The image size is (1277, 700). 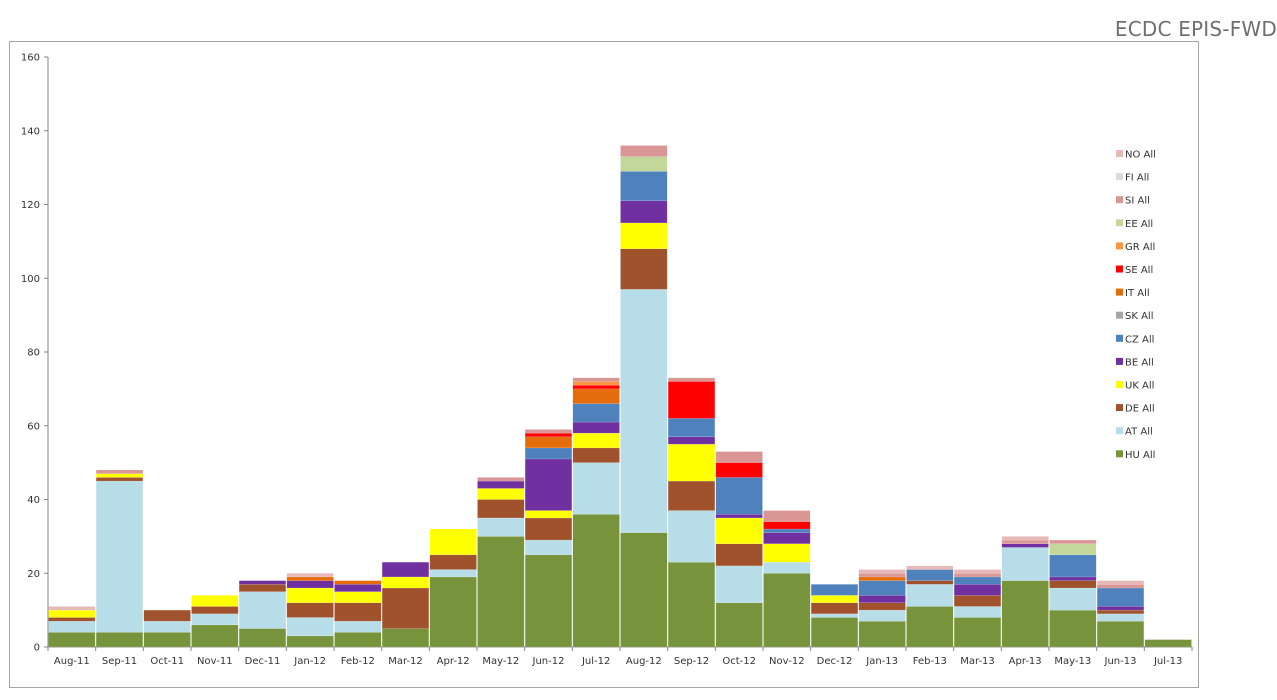 What do you see at coordinates (1195, 29) in the screenshot?
I see `source-label: ECDC EPIS-FWD` at bounding box center [1195, 29].